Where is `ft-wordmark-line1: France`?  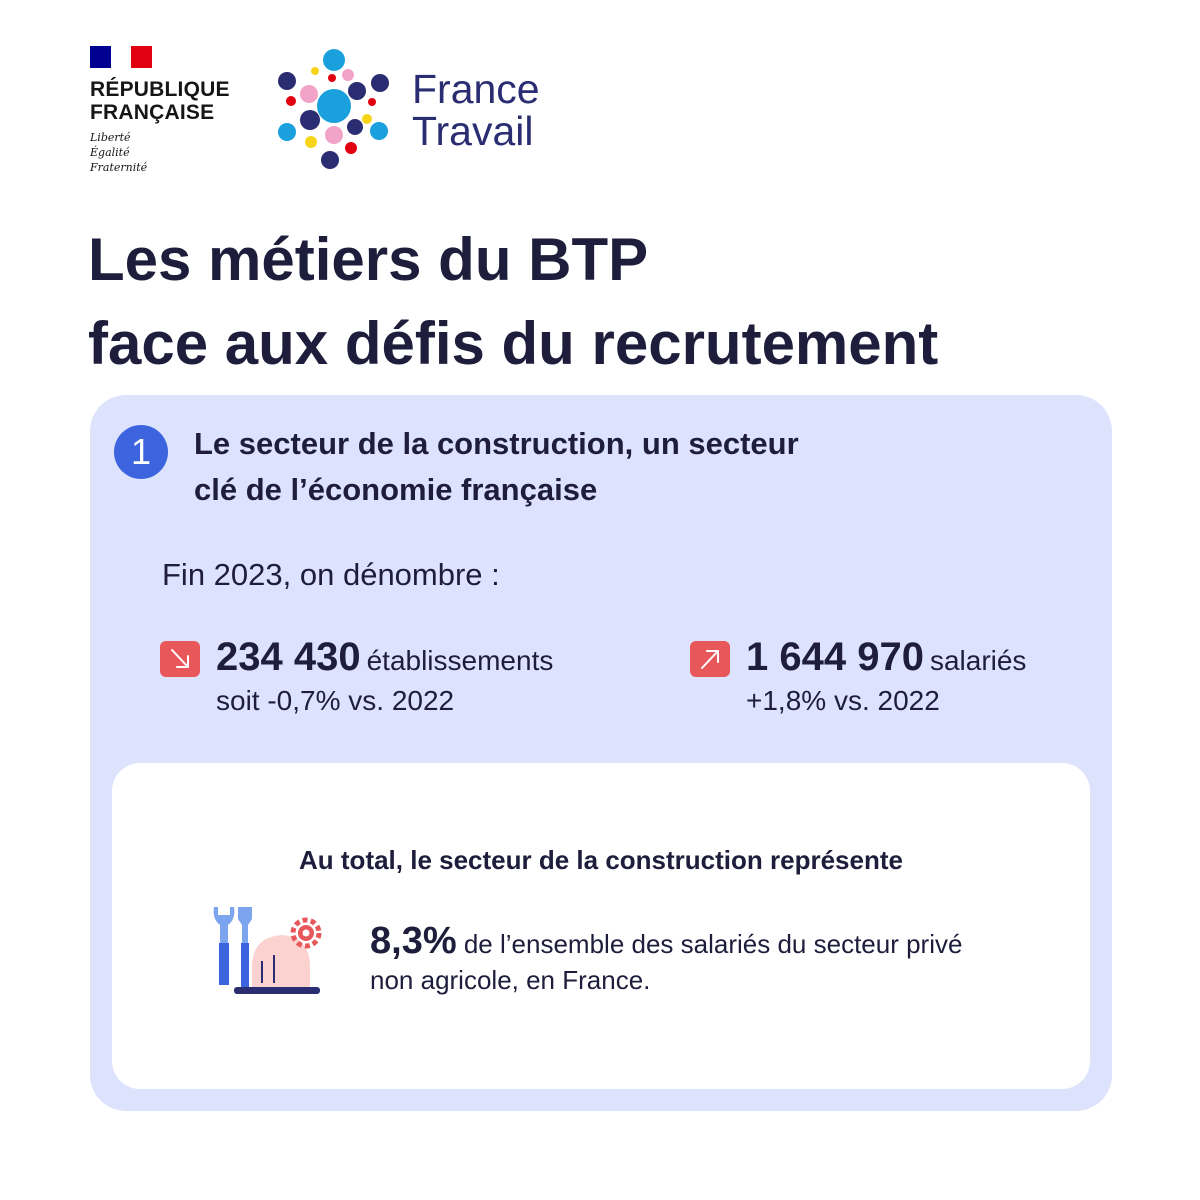 ft-wordmark-line1: France is located at coordinates (476, 89).